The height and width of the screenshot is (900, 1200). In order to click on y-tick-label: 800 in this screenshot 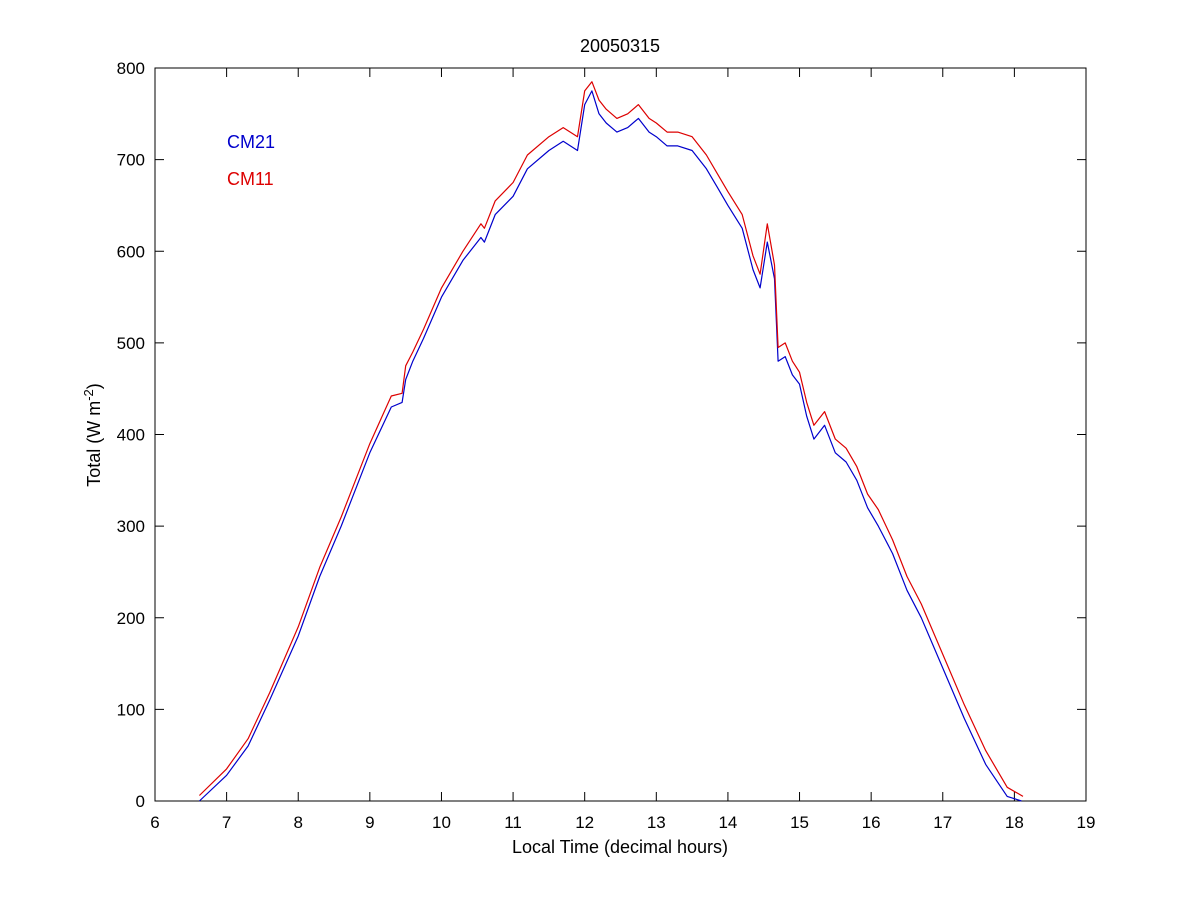, I will do `click(131, 68)`.